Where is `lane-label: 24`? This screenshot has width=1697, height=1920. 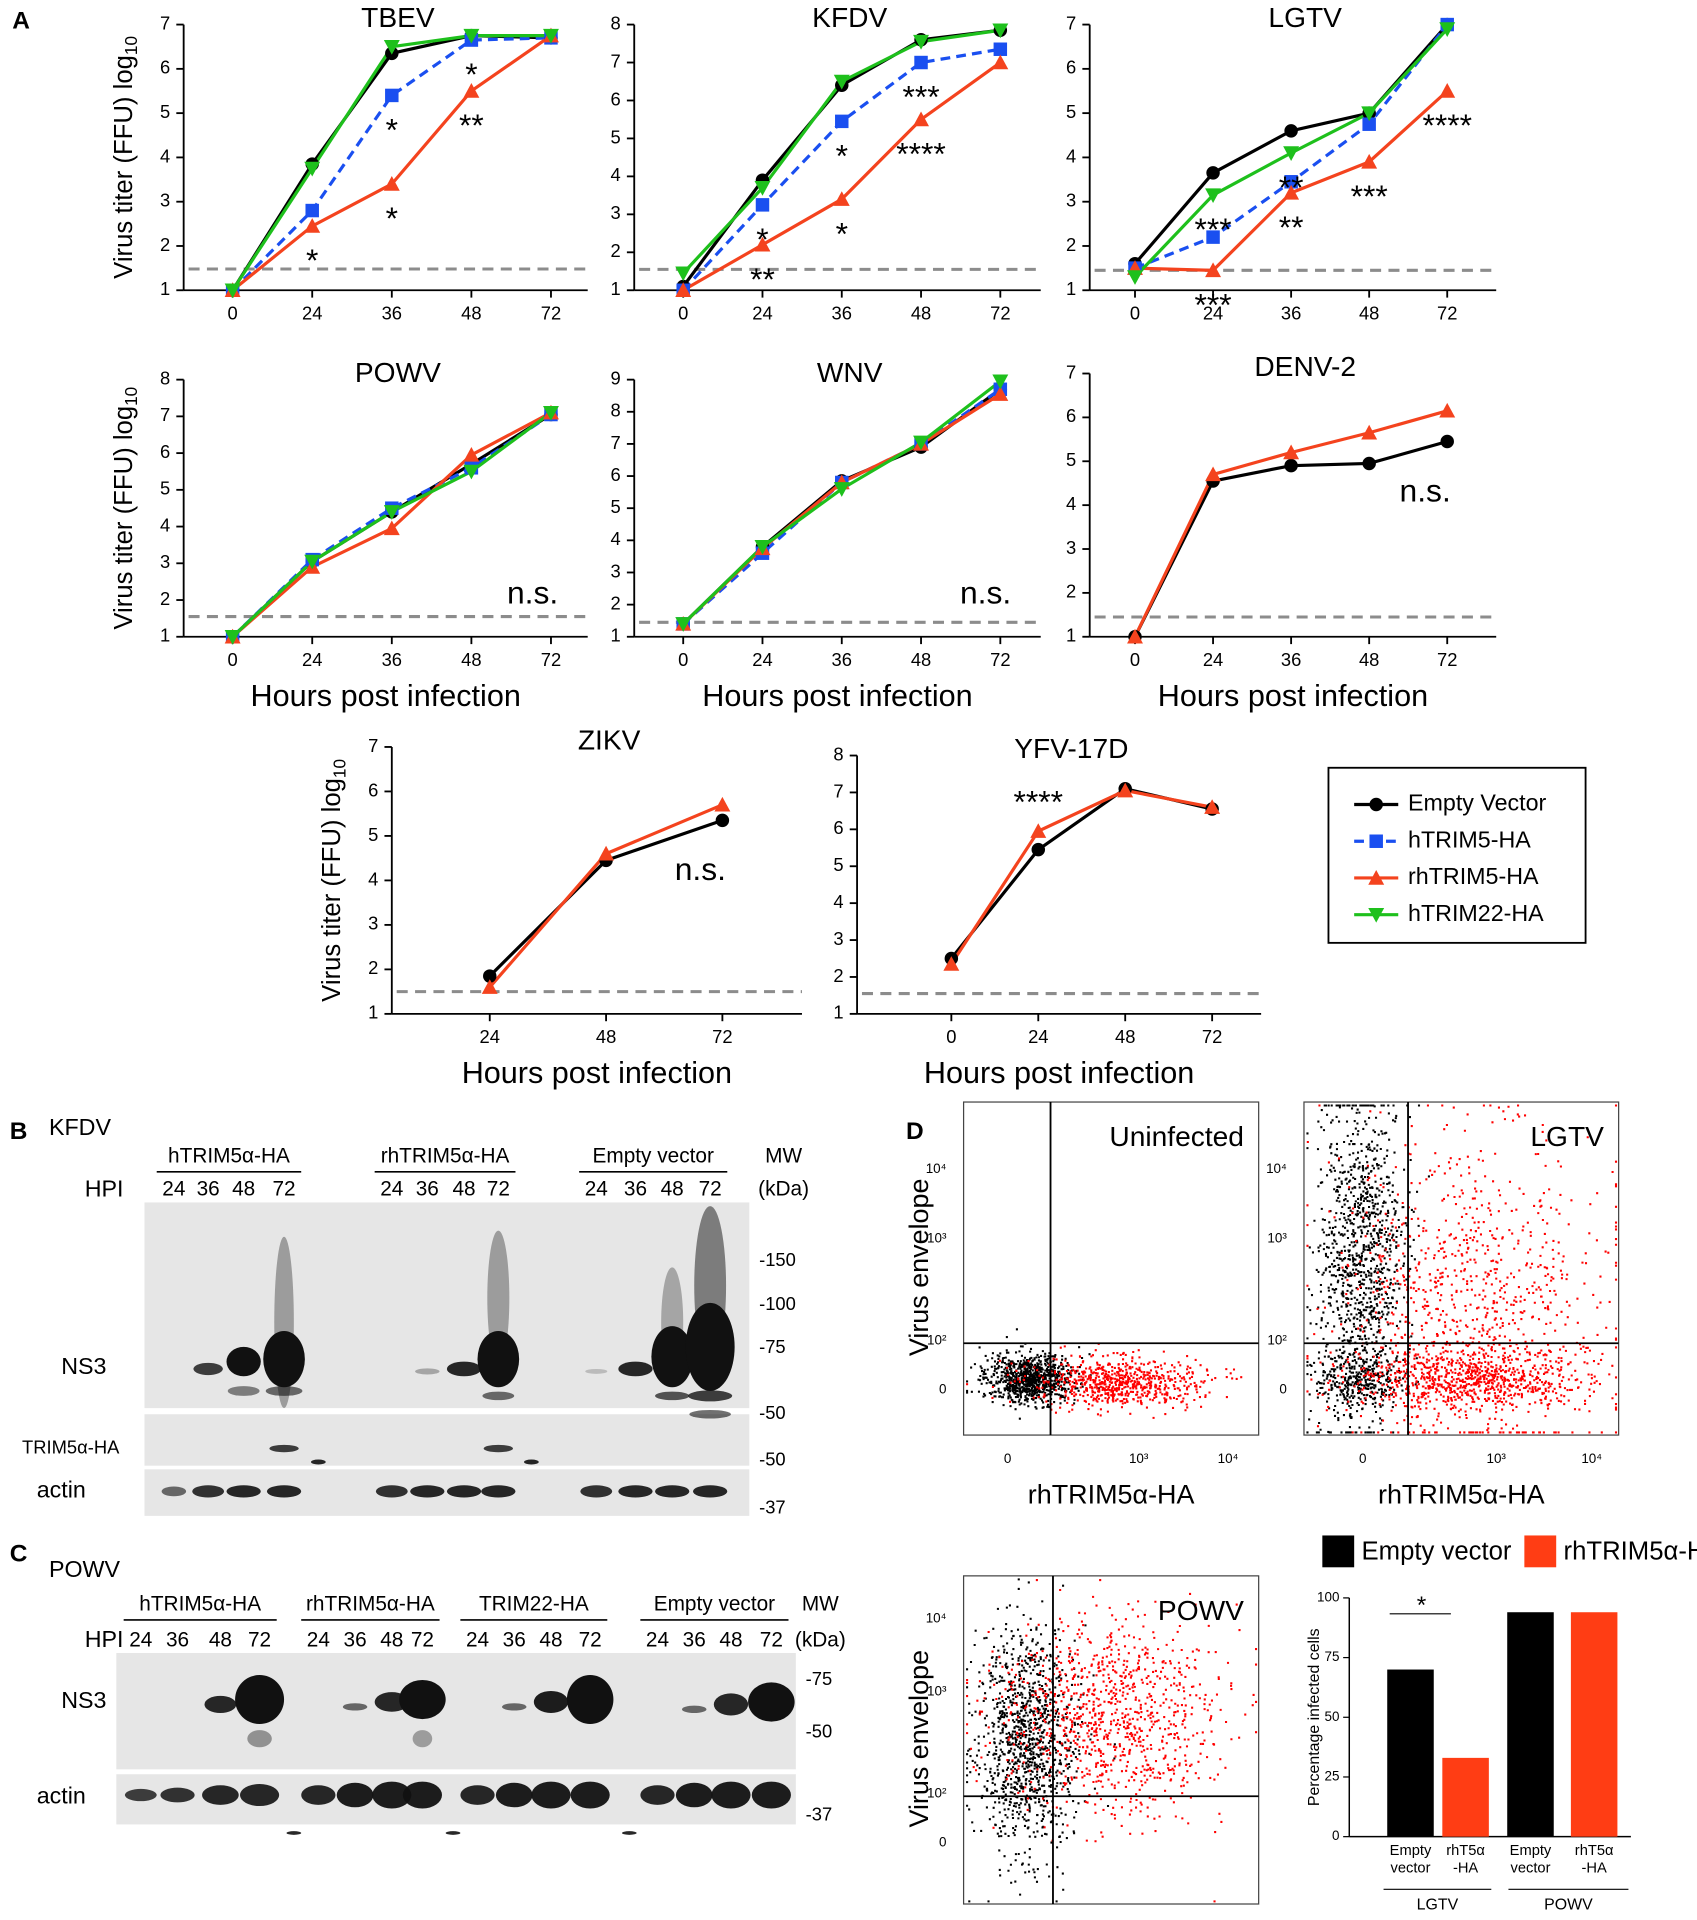
lane-label: 24 is located at coordinates (477, 1639).